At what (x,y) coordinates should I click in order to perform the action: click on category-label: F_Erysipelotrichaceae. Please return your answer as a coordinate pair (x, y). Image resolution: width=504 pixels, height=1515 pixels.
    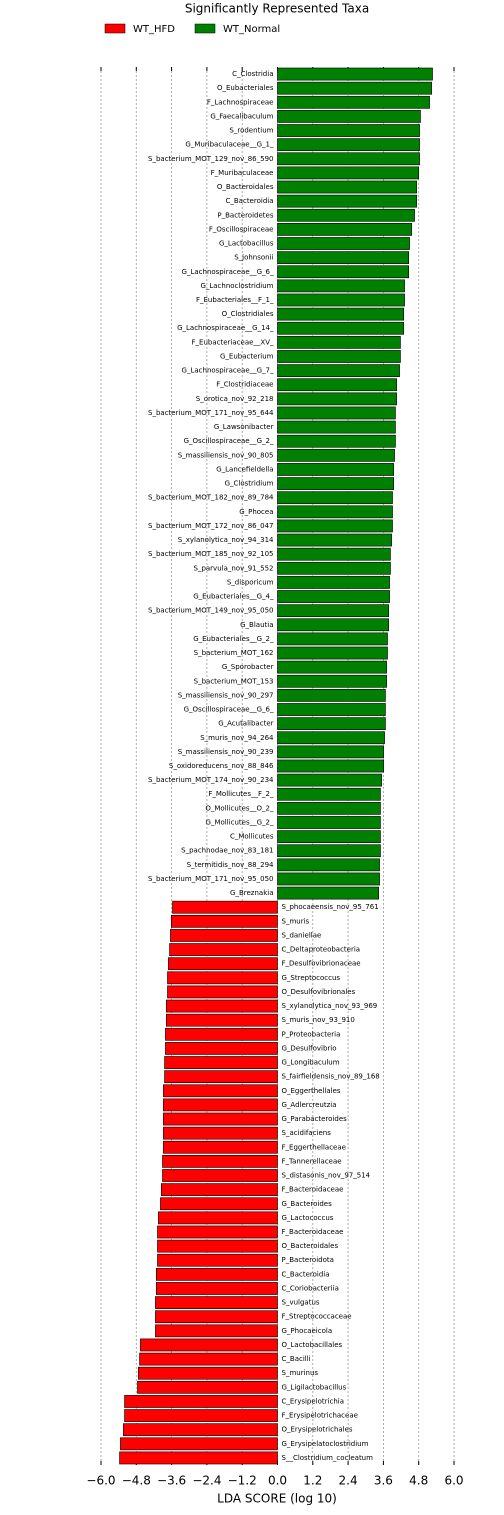
    Looking at the image, I should click on (320, 1416).